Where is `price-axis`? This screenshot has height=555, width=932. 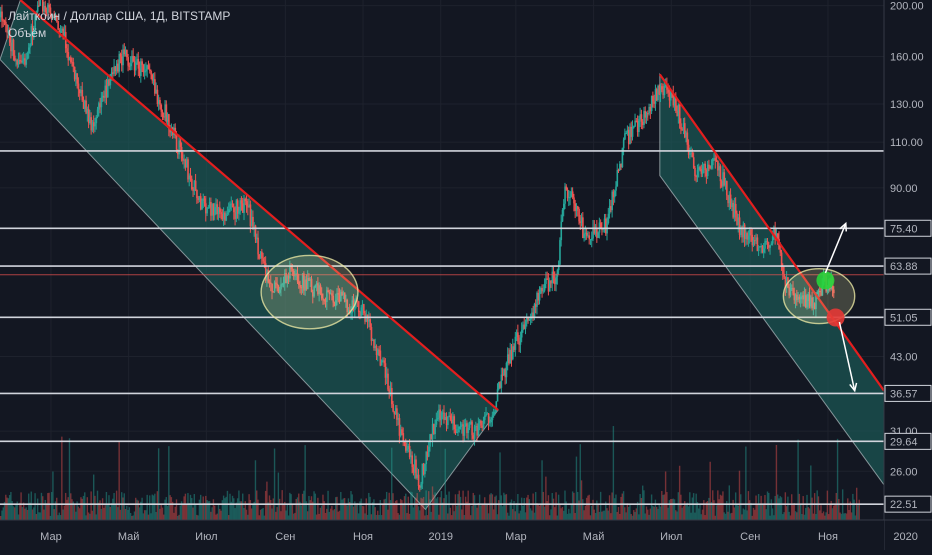
price-axis is located at coordinates (908, 275).